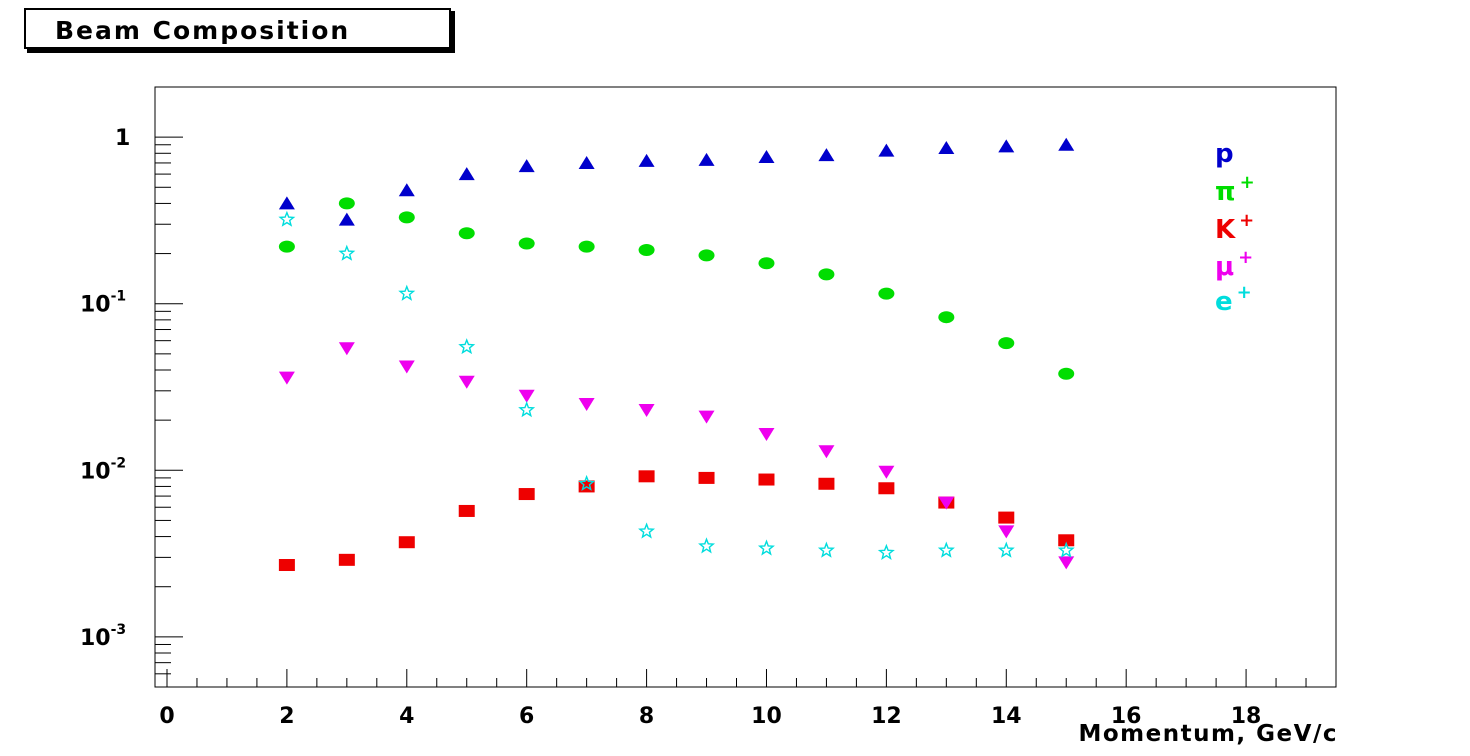 This screenshot has width=1470, height=756. What do you see at coordinates (166, 716) in the screenshot?
I see `x-tick-label: 0` at bounding box center [166, 716].